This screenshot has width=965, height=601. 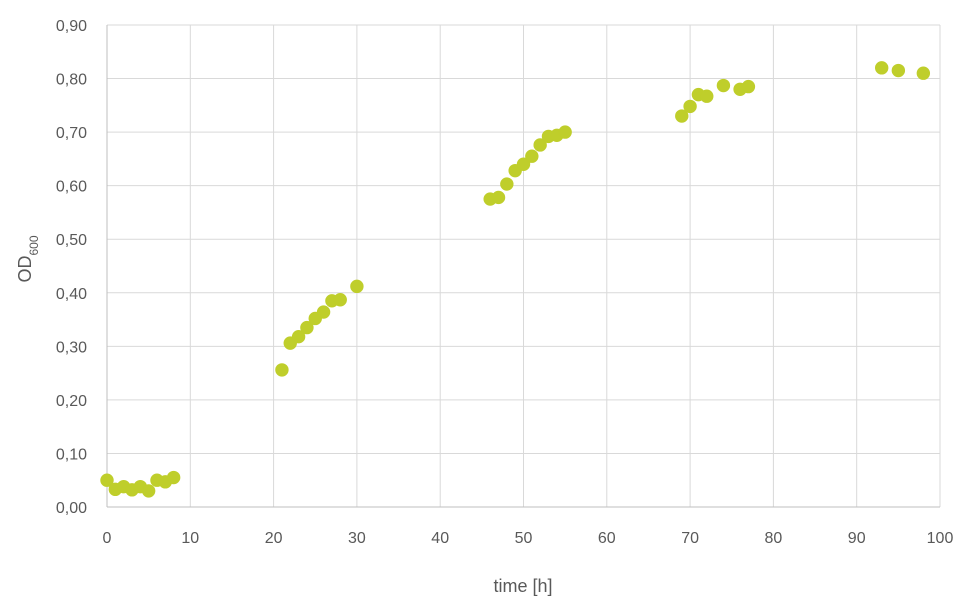 I want to click on y-tick-label-0-20: 0,20, so click(x=71, y=401).